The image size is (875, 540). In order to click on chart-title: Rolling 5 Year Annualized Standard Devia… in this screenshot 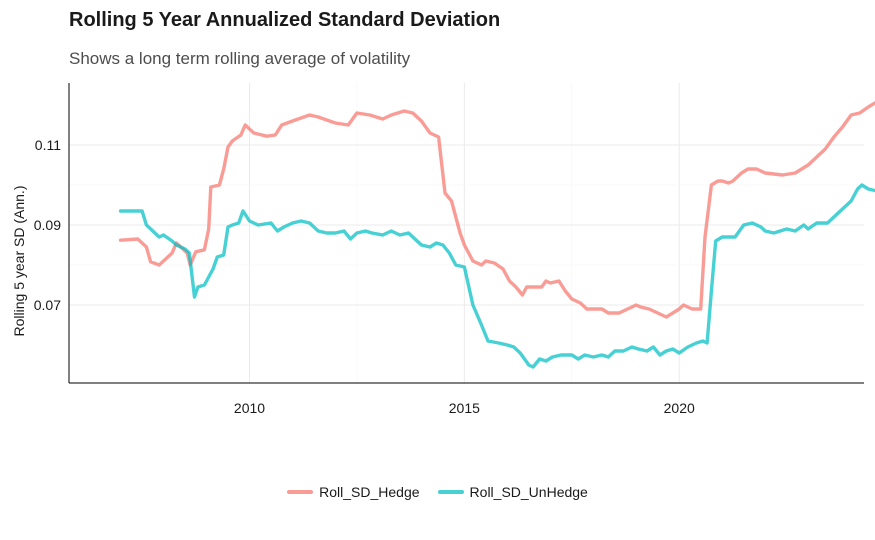, I will do `click(285, 20)`.